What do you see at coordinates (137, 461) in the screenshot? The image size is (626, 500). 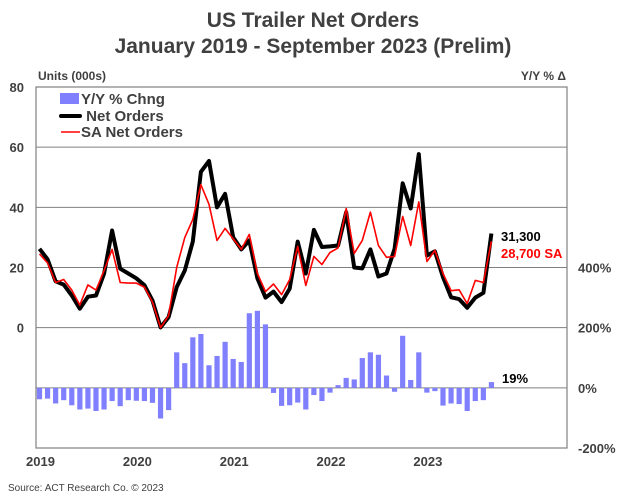 I see `x-tick-label: 2020` at bounding box center [137, 461].